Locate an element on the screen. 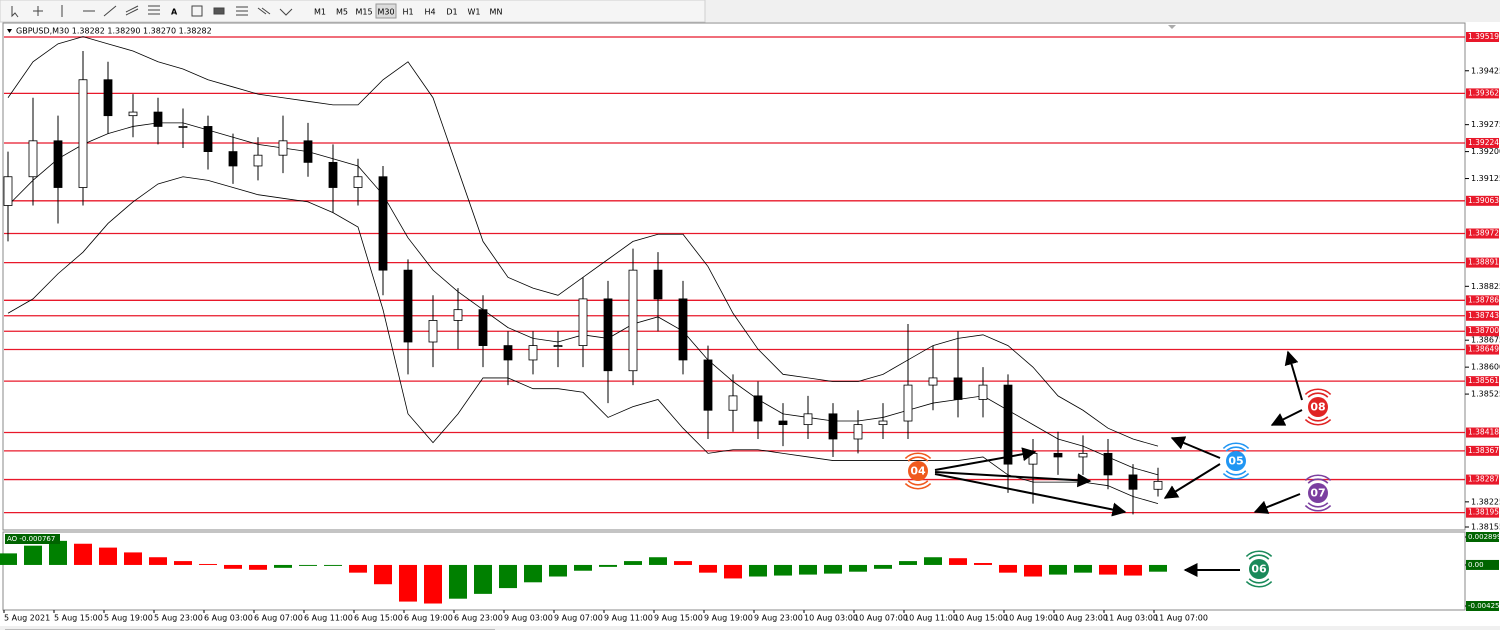  time-label: 9 Aug 23:00 is located at coordinates (778, 618).